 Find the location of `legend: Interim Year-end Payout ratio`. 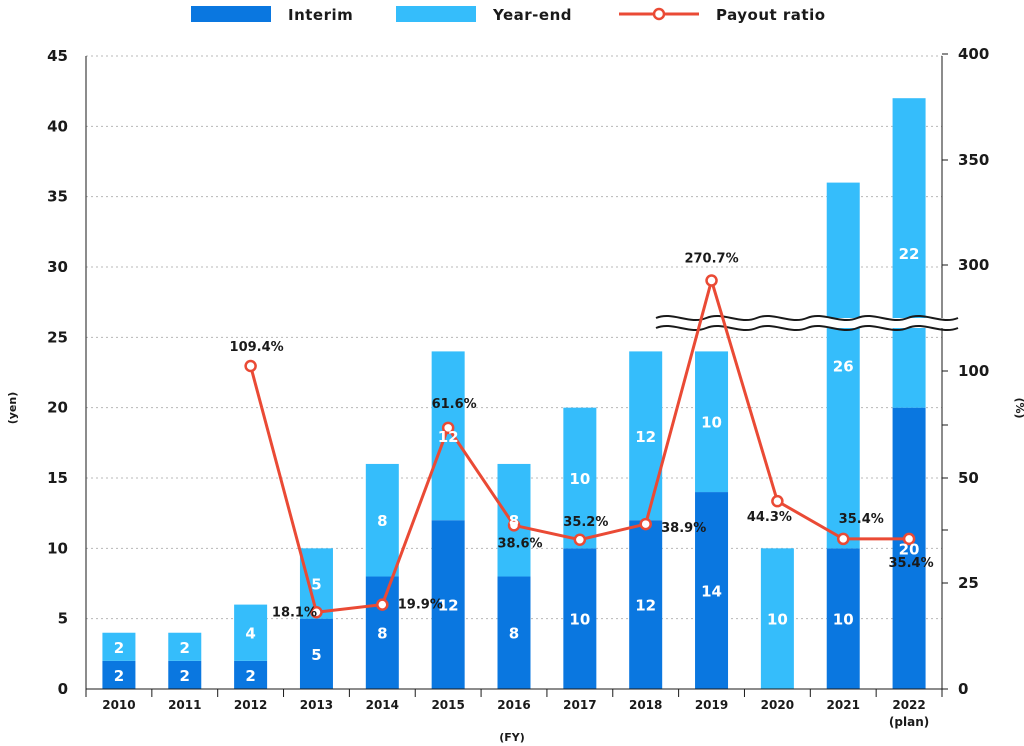

legend: Interim Year-end Payout ratio is located at coordinates (508, 15).